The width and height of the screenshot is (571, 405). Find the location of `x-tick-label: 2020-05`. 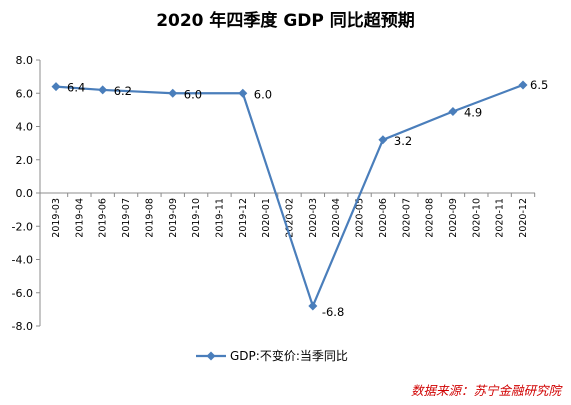

x-tick-label: 2020-05 is located at coordinates (360, 218).